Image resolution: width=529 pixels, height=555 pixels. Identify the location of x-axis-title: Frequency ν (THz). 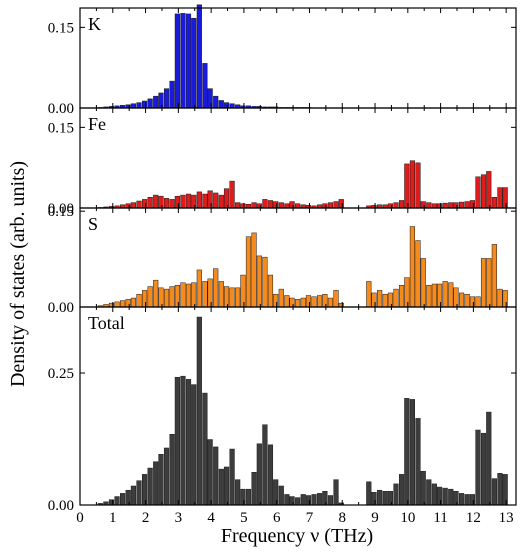
(297, 536).